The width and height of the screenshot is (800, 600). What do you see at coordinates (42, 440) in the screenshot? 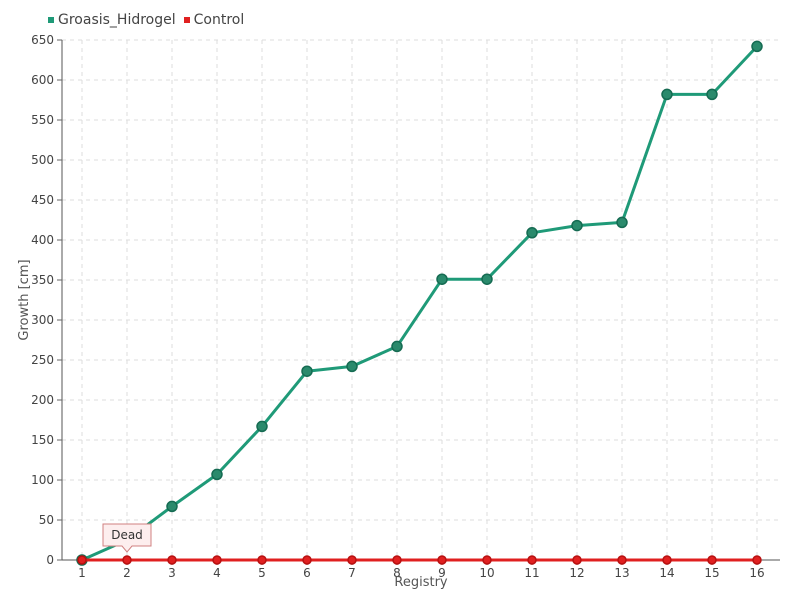
I see `y-tick-label: 150` at bounding box center [42, 440].